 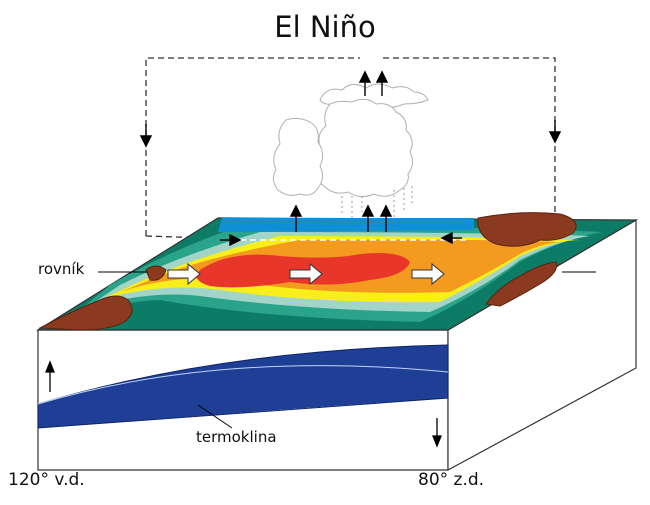 What do you see at coordinates (298, 156) in the screenshot?
I see `small-cloud` at bounding box center [298, 156].